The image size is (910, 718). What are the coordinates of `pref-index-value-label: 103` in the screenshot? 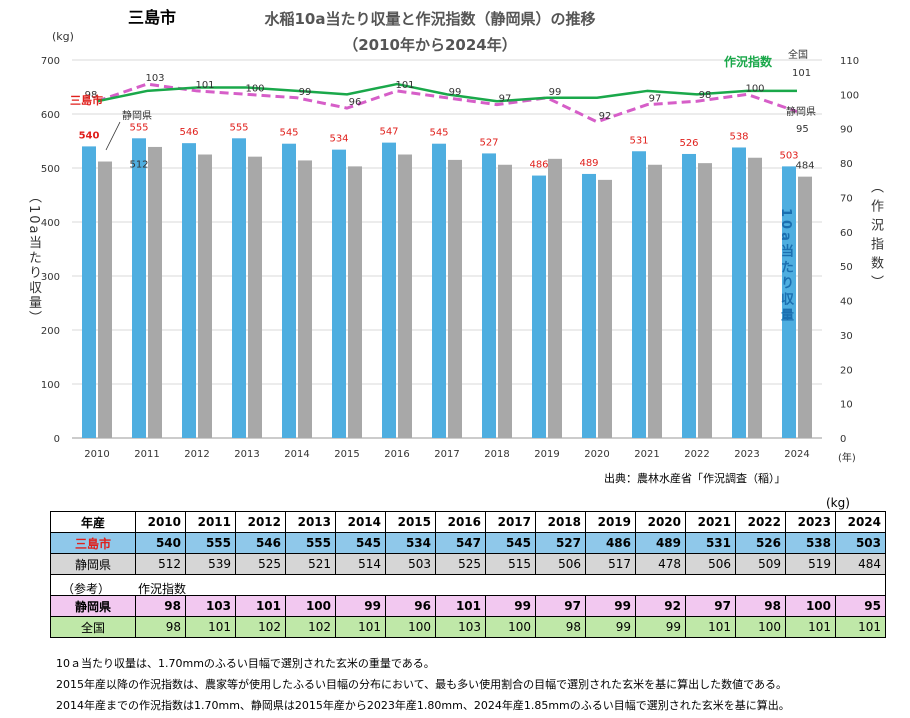 It's located at (154, 78).